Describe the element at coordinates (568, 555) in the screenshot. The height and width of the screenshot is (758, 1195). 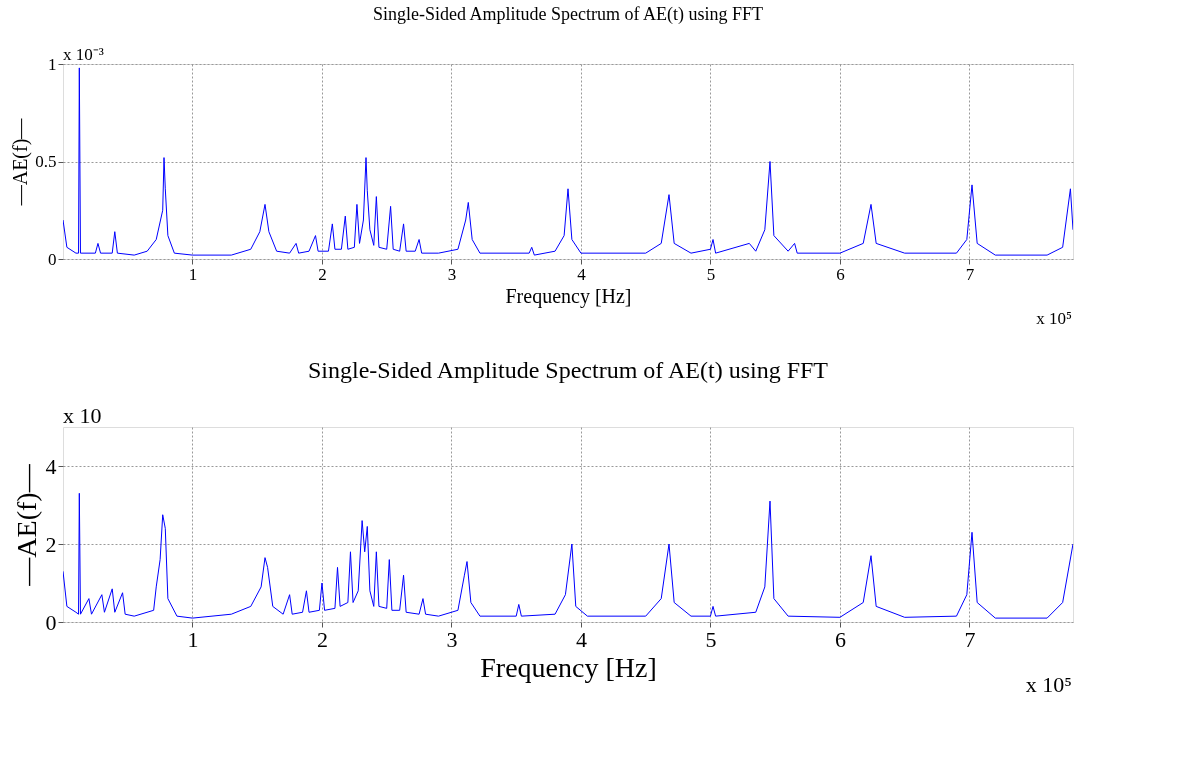
I see `line-series` at that location.